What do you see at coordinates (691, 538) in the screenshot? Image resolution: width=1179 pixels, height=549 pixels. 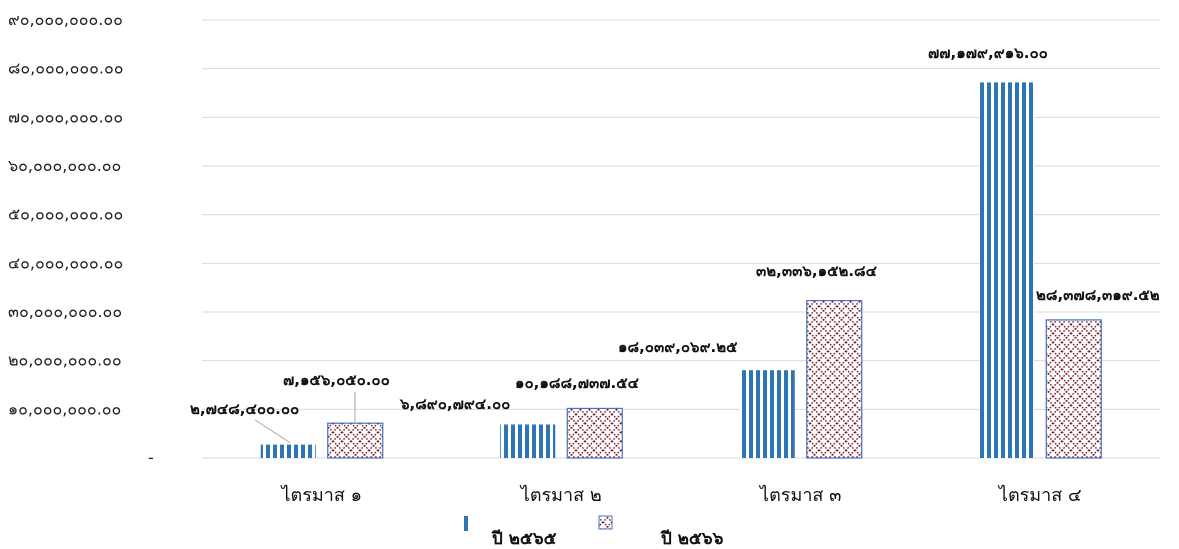 I see `legend-label-series-2: ปี ๒๕๖๖` at bounding box center [691, 538].